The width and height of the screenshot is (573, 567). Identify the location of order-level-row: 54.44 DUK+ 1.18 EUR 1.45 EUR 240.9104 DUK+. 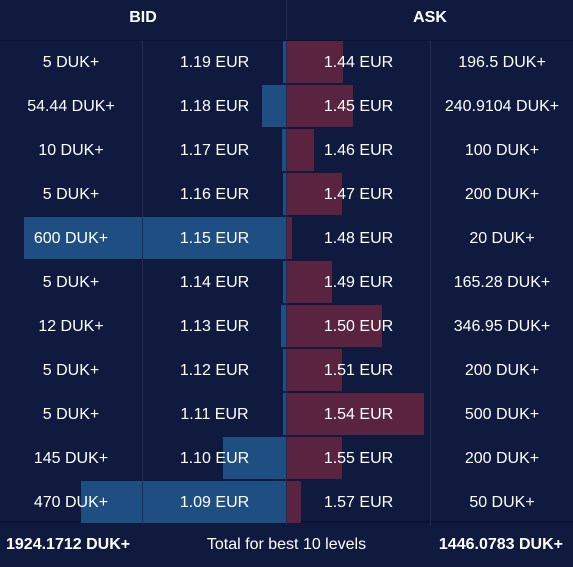
(286, 107).